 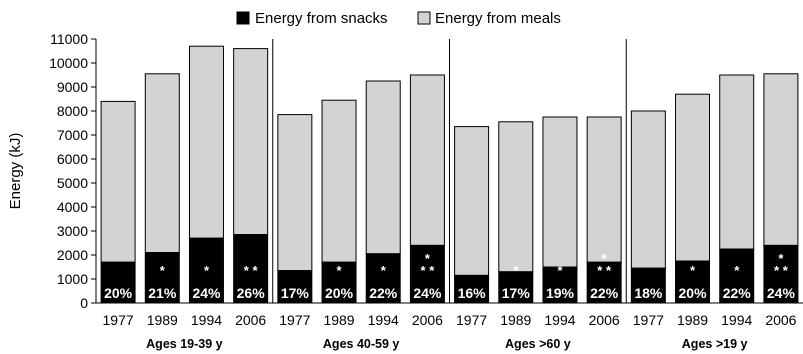 What do you see at coordinates (560, 293) in the screenshot?
I see `pct-label: 19%` at bounding box center [560, 293].